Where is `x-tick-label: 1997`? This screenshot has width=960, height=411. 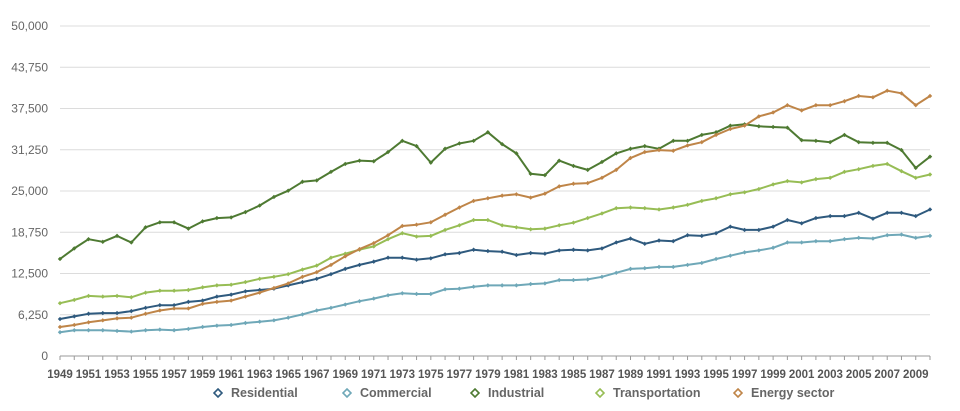 x-tick-label: 1997 is located at coordinates (745, 375).